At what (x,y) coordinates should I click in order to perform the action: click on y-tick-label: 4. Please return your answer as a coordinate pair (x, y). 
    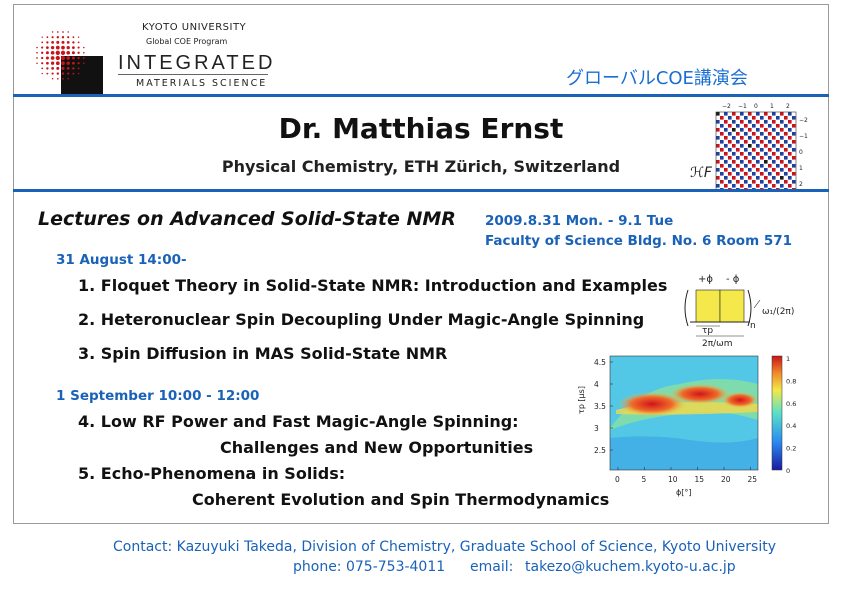
    Looking at the image, I should click on (596, 384).